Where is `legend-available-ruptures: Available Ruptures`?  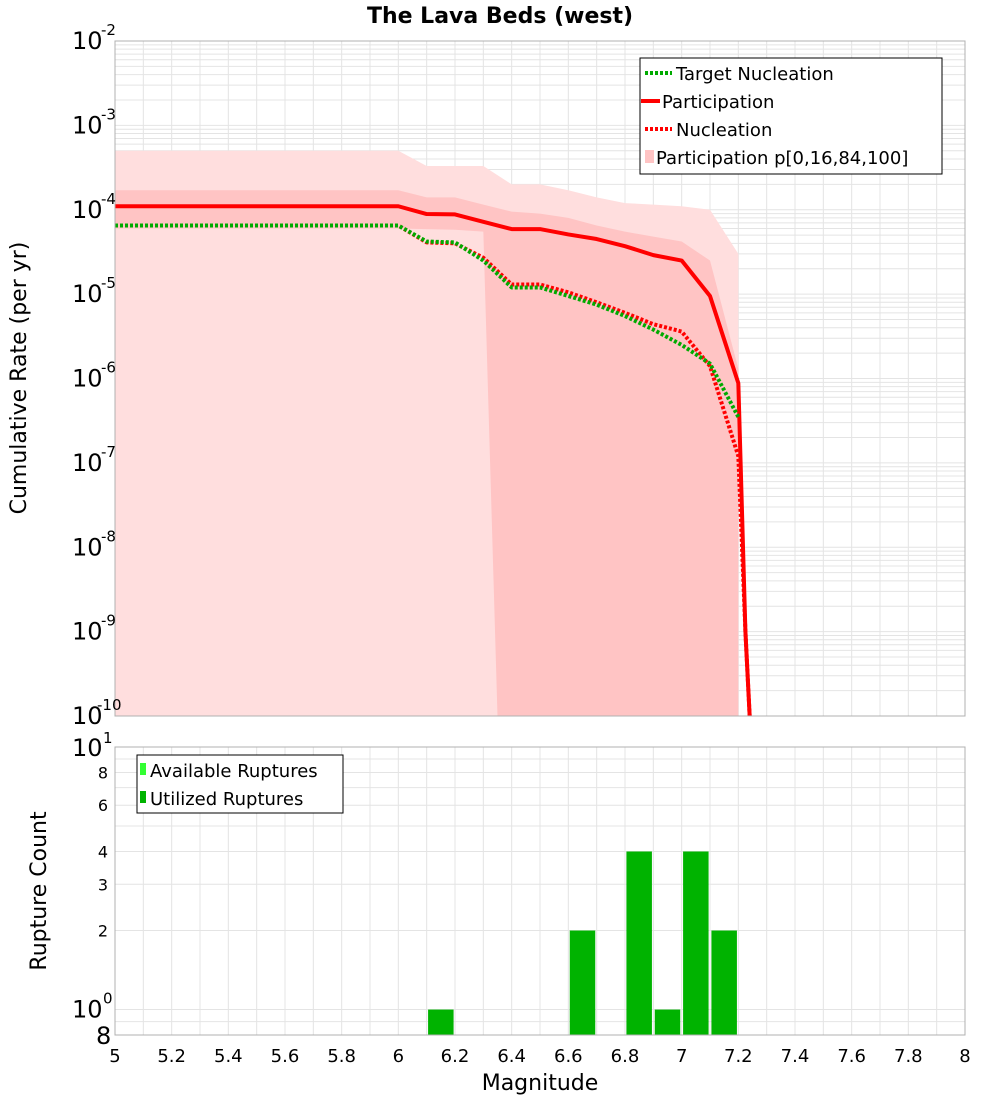 legend-available-ruptures: Available Ruptures is located at coordinates (234, 771).